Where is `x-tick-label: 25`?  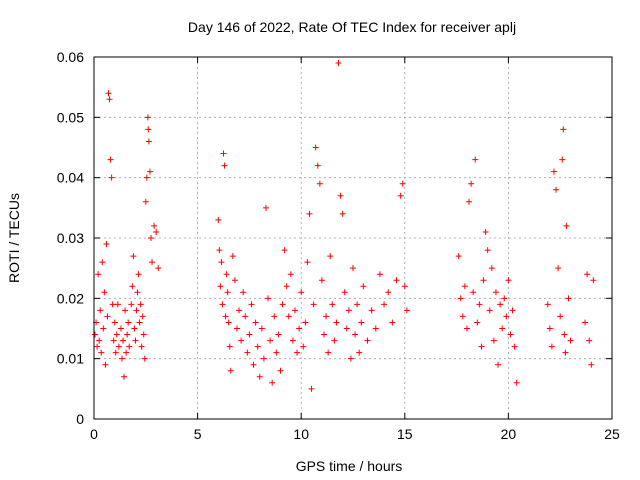
x-tick-label: 25 is located at coordinates (612, 434).